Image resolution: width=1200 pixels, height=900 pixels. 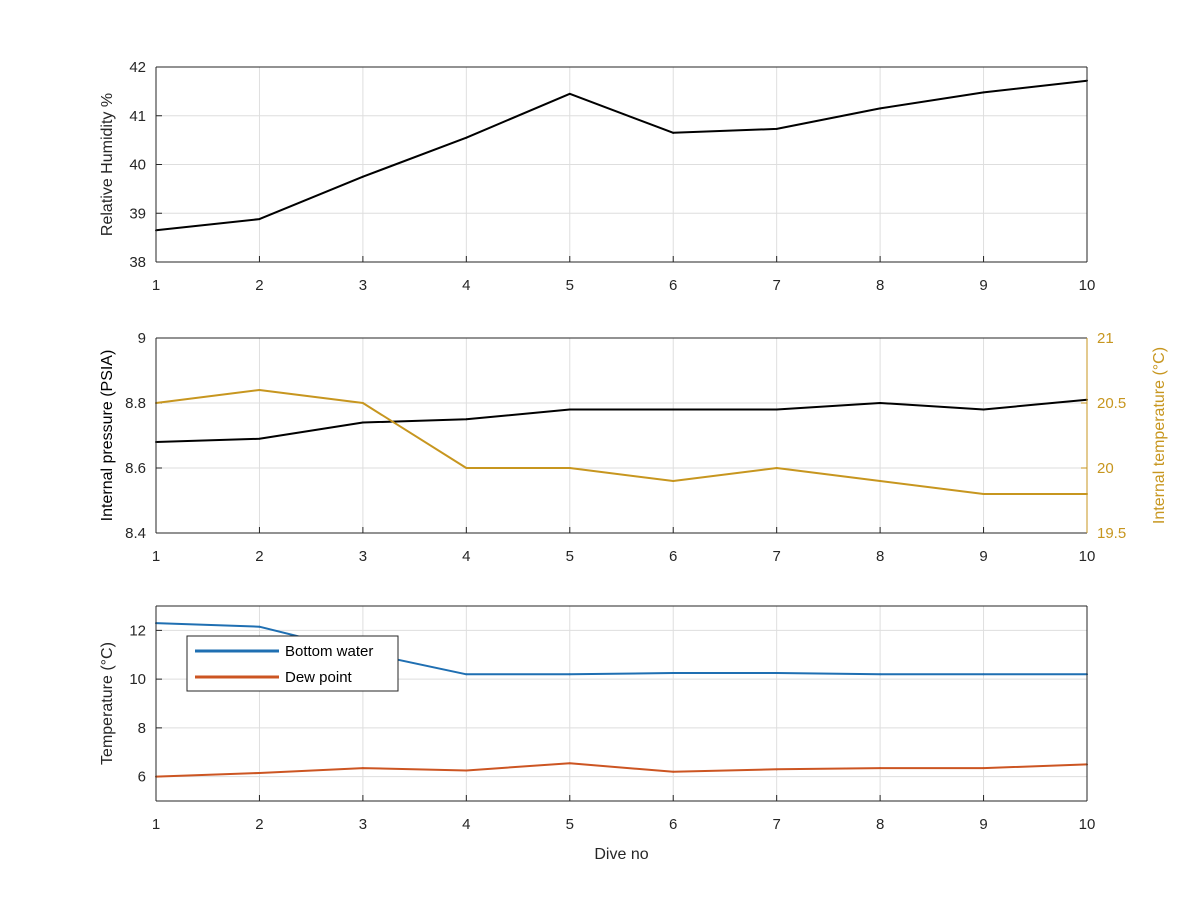 I want to click on y-tick-label: 9, so click(x=142, y=338).